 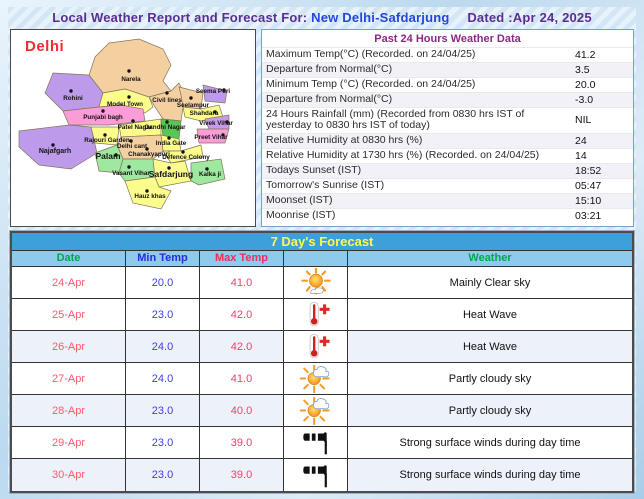 I want to click on forecast-date: 30-Apr, so click(x=69, y=475).